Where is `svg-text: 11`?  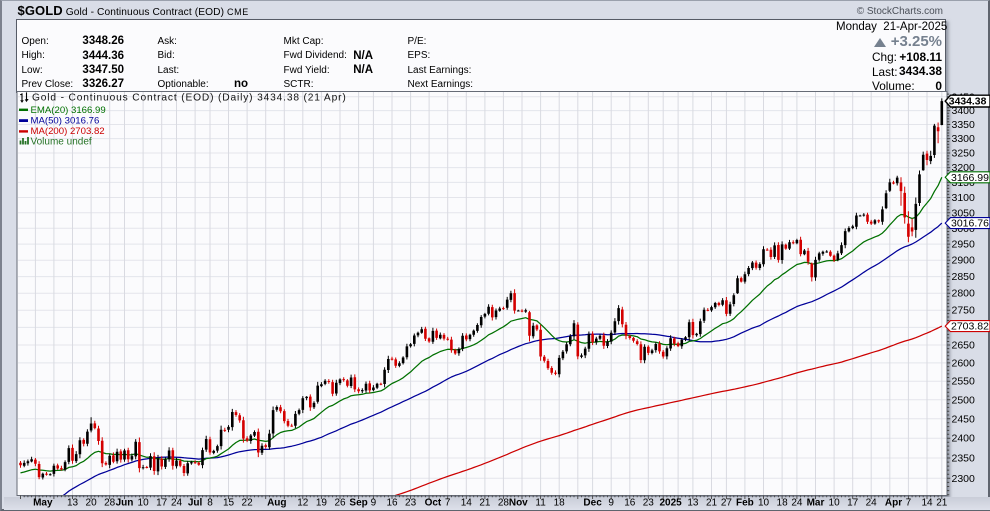
svg-text: 11 is located at coordinates (540, 503).